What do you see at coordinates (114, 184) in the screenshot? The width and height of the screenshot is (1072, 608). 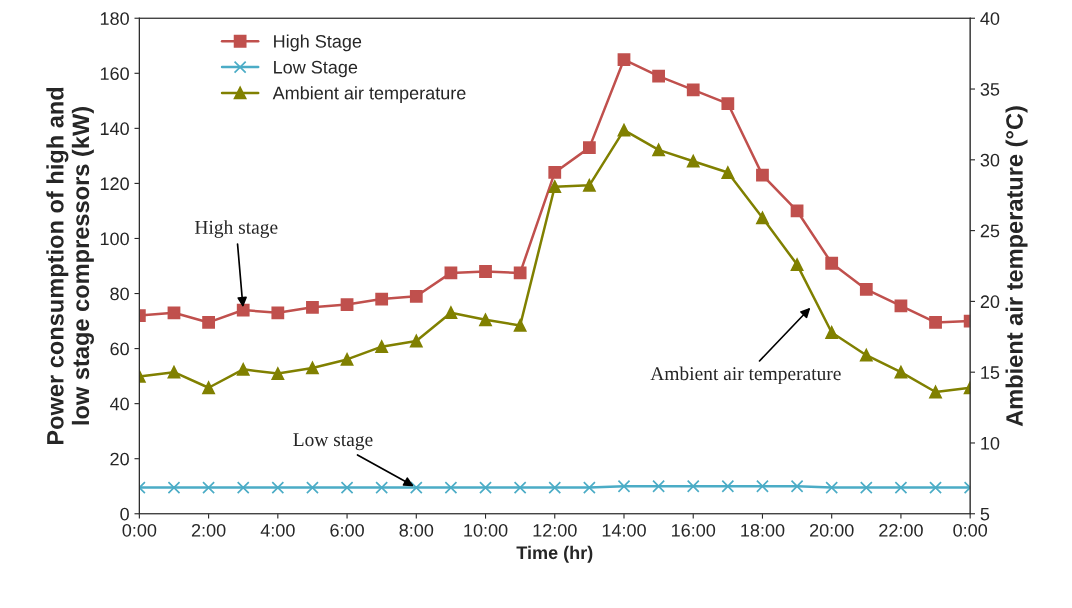 I see `y-tick-label: 120` at bounding box center [114, 184].